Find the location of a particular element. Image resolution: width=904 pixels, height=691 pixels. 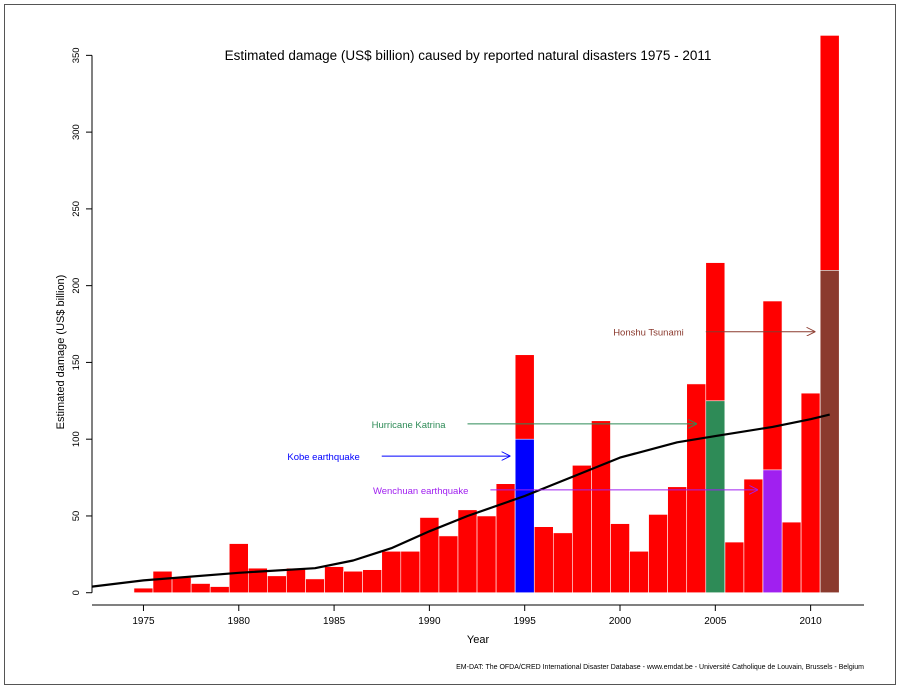

bar-2003 is located at coordinates (677, 540).